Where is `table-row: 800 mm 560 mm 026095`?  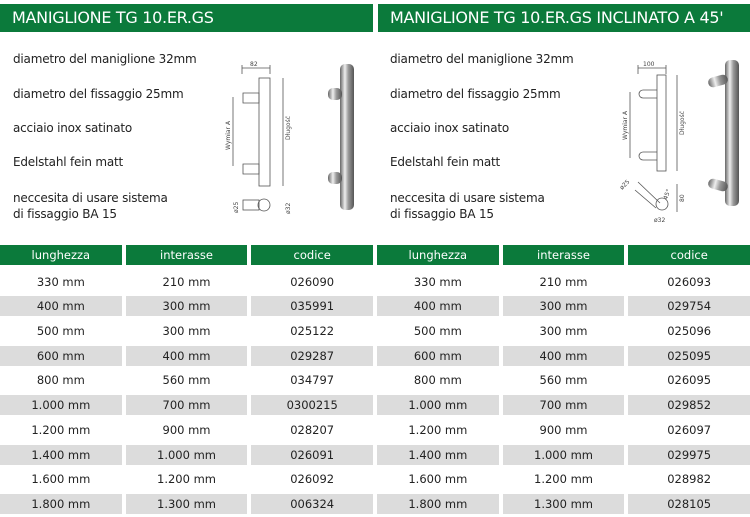 table-row: 800 mm 560 mm 026095 is located at coordinates (563, 380).